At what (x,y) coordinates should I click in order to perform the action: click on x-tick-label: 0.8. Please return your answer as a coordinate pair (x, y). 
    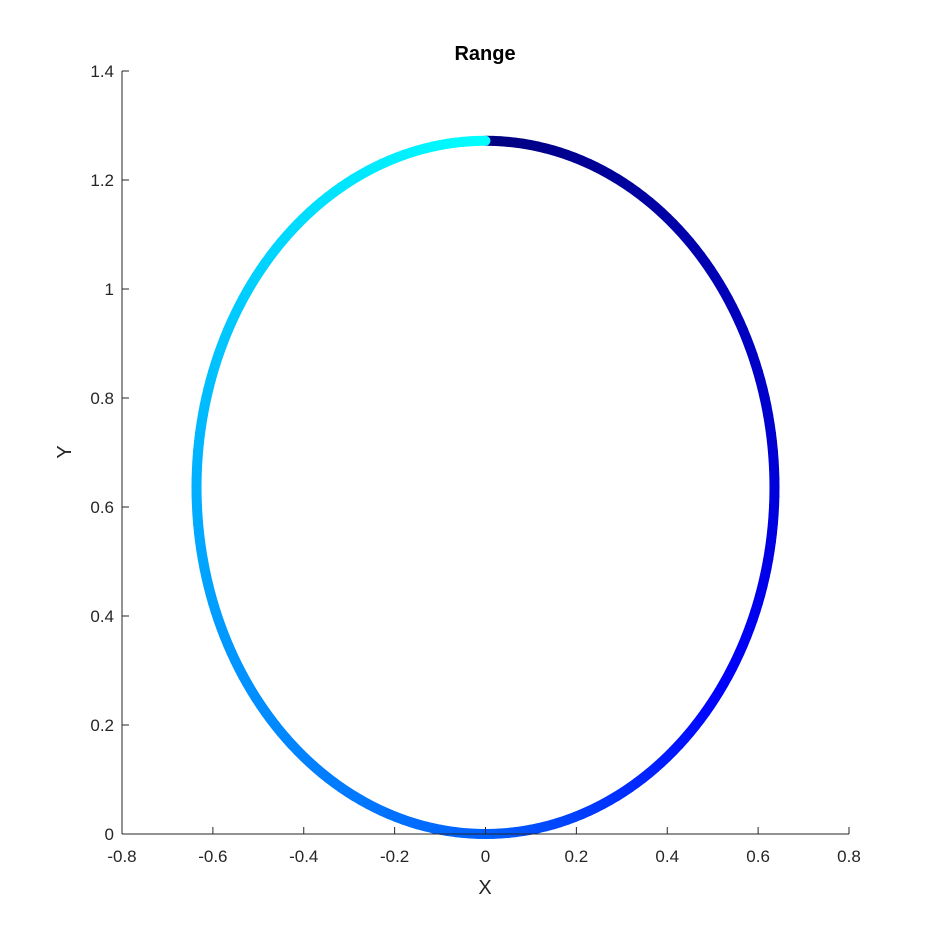
    Looking at the image, I should click on (849, 856).